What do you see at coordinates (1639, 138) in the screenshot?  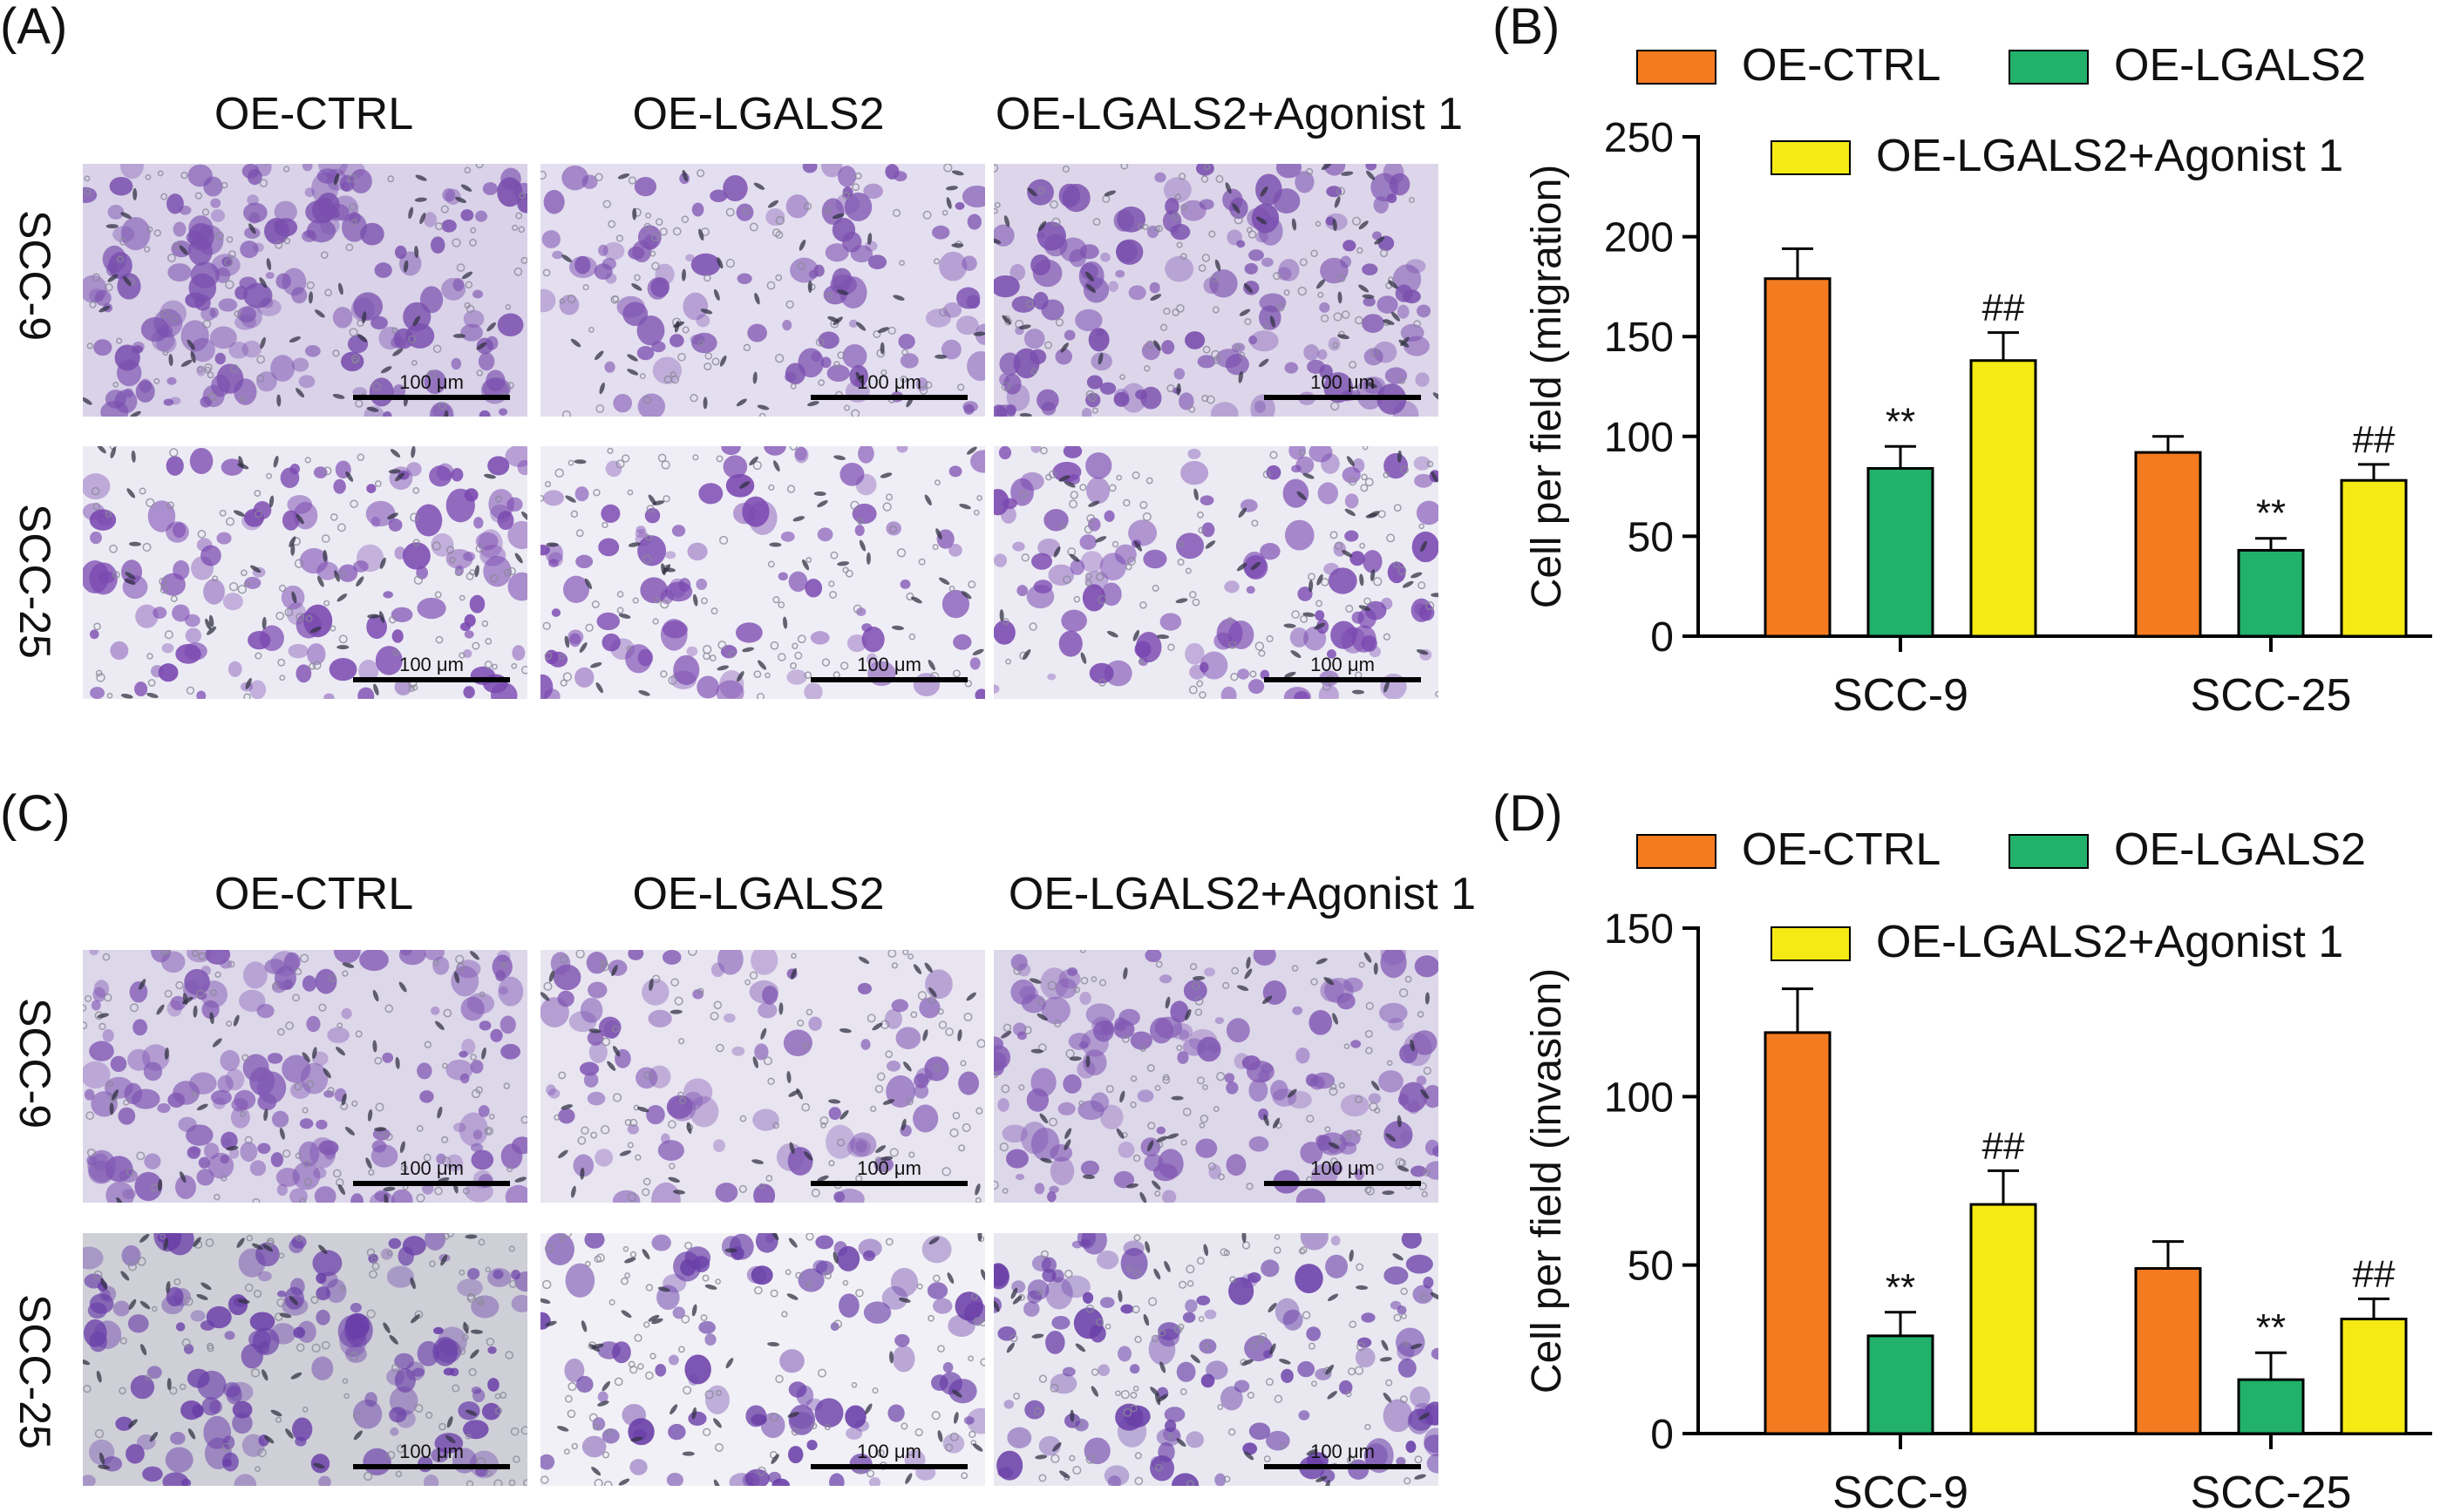 I see `y-tick-label: 250` at bounding box center [1639, 138].